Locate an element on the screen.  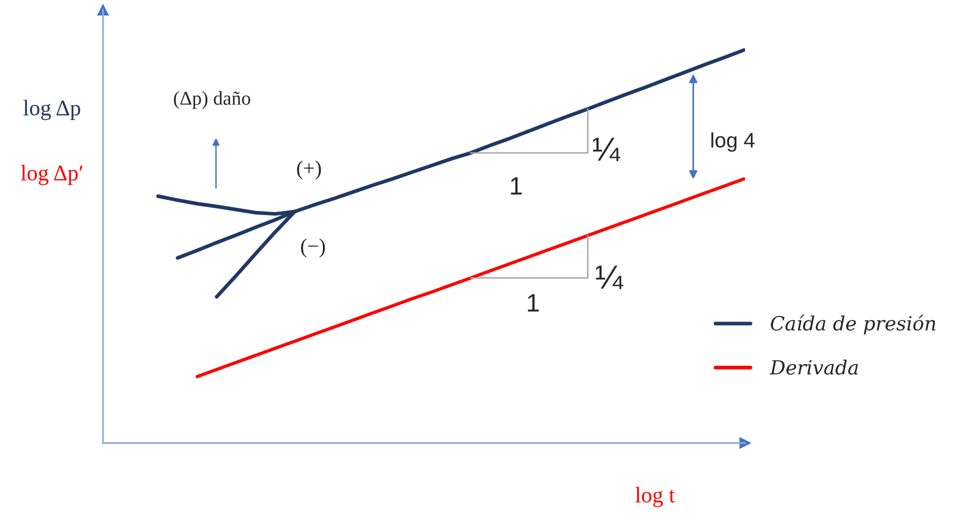
annotation: (−) is located at coordinates (313, 248).